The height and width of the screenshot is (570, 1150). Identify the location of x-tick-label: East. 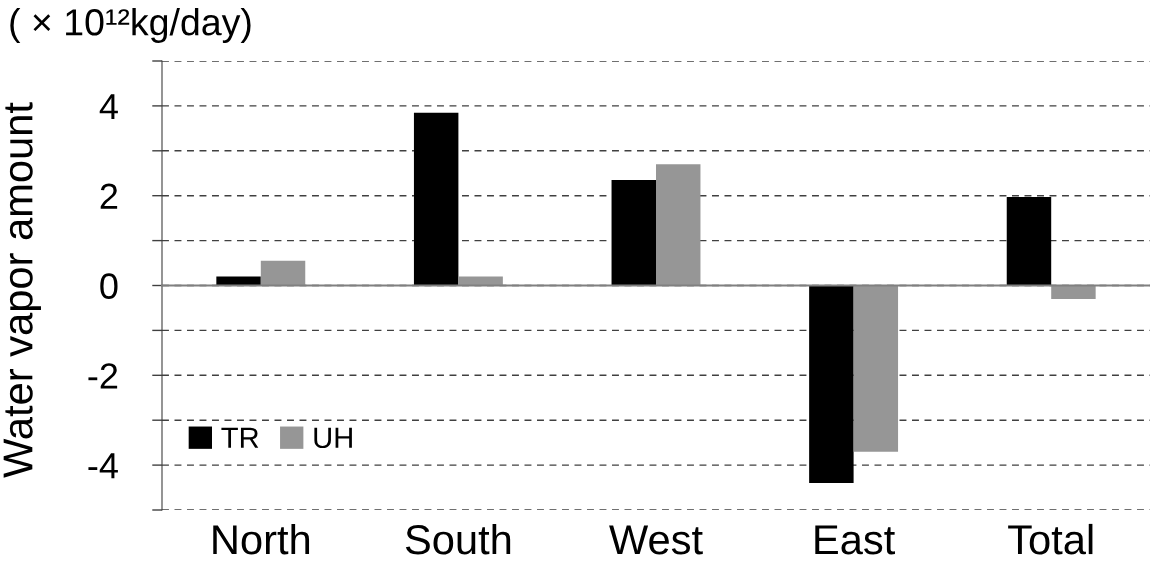
(855, 540).